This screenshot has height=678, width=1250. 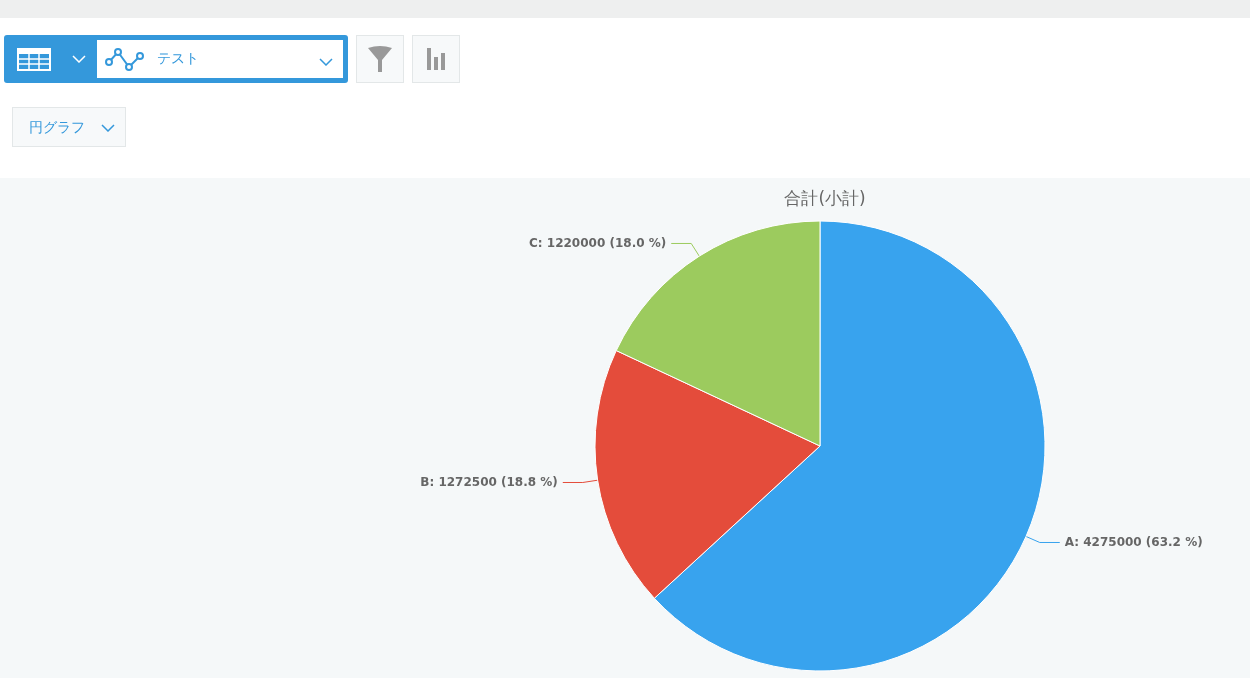 I want to click on chart-title: 合計(小計), so click(x=825, y=197).